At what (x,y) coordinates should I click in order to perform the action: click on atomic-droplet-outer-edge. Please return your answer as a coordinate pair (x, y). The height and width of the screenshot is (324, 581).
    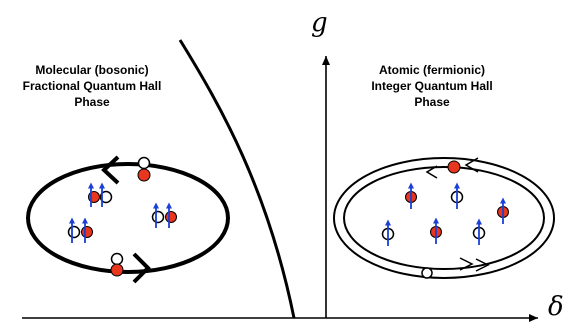
    Looking at the image, I should click on (444, 218).